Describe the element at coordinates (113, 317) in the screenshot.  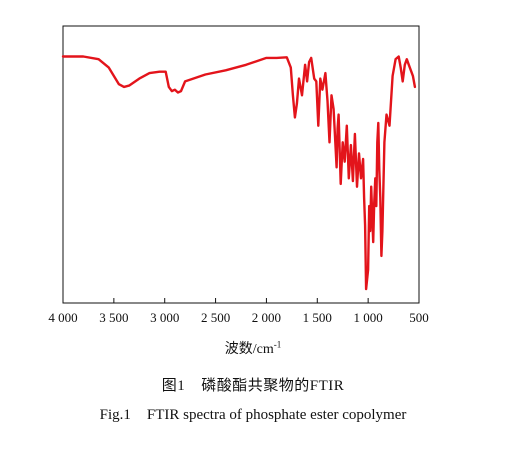
I see `x-tick-label: 3 500` at that location.